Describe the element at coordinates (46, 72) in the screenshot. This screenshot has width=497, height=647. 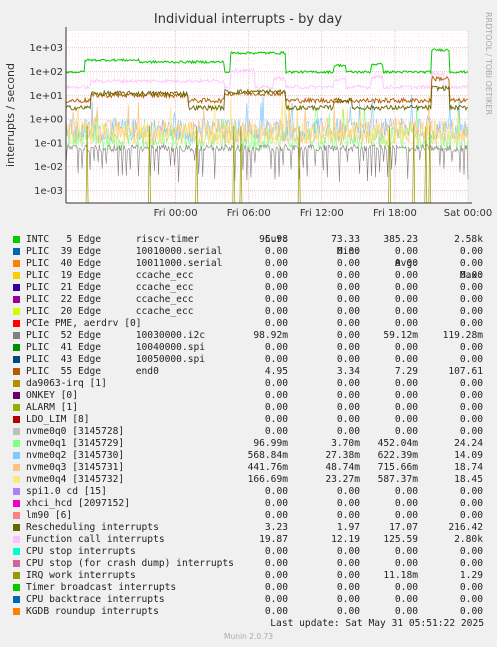
I see `y-tick-label: 1e+02` at that location.